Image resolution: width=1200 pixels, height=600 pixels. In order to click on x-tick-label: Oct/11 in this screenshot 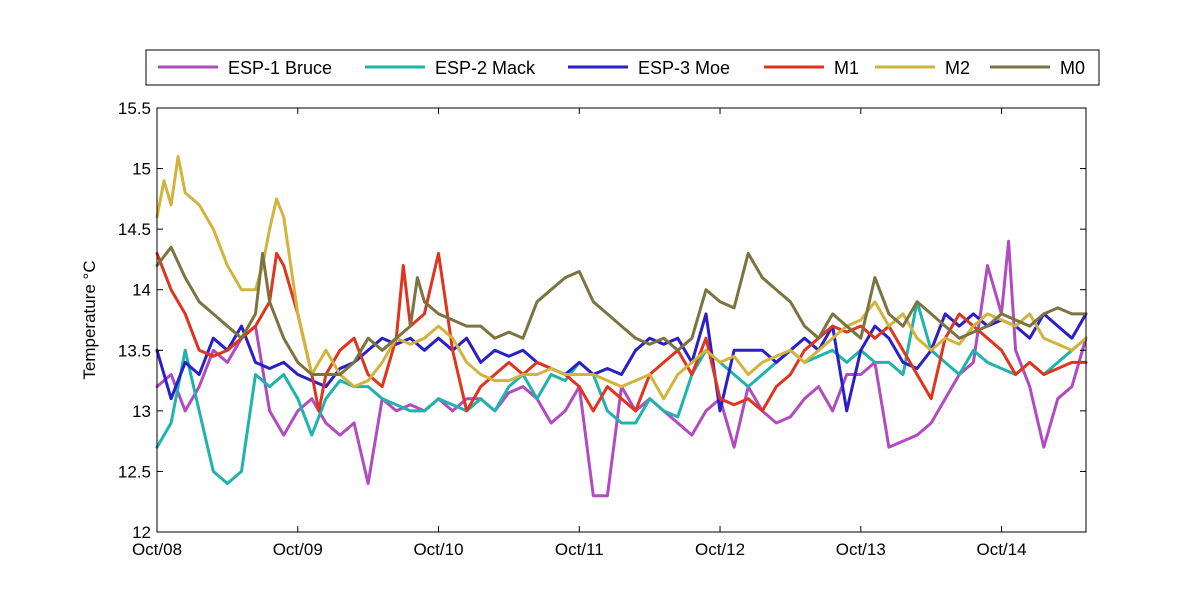, I will do `click(579, 549)`.